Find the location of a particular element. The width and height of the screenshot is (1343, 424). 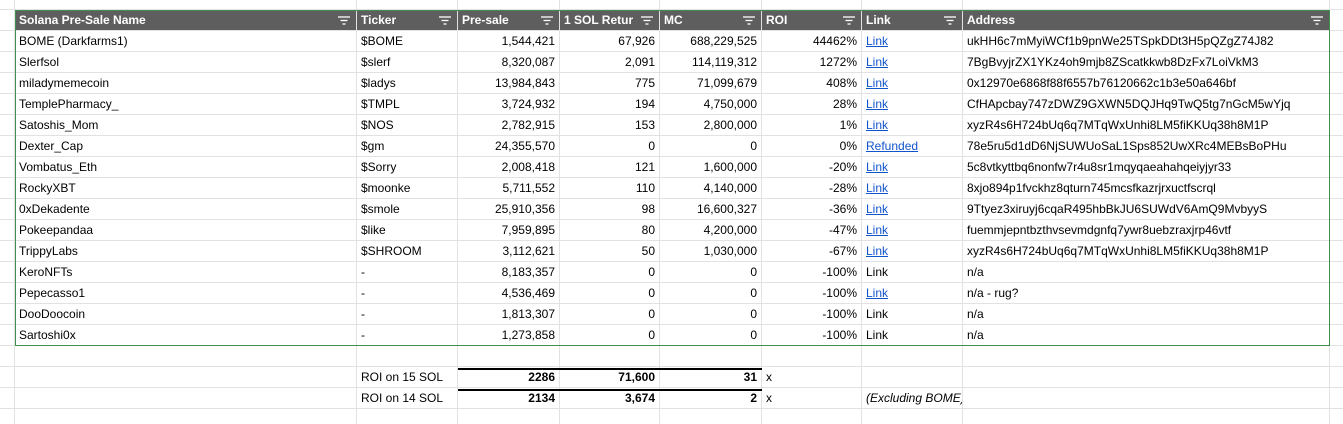

cell: 2,782,915 is located at coordinates (528, 125).